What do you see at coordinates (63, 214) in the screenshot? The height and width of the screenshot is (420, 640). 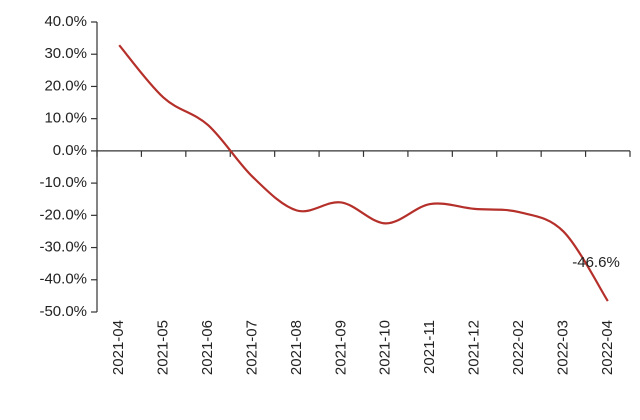 I see `y-tick-label: -20.0%` at bounding box center [63, 214].